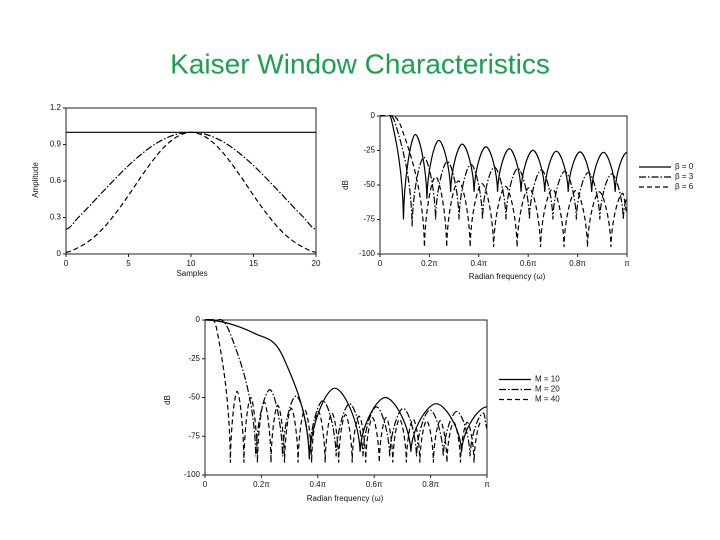 The width and height of the screenshot is (720, 540). What do you see at coordinates (684, 166) in the screenshot?
I see `legend-label: β = 0` at bounding box center [684, 166].